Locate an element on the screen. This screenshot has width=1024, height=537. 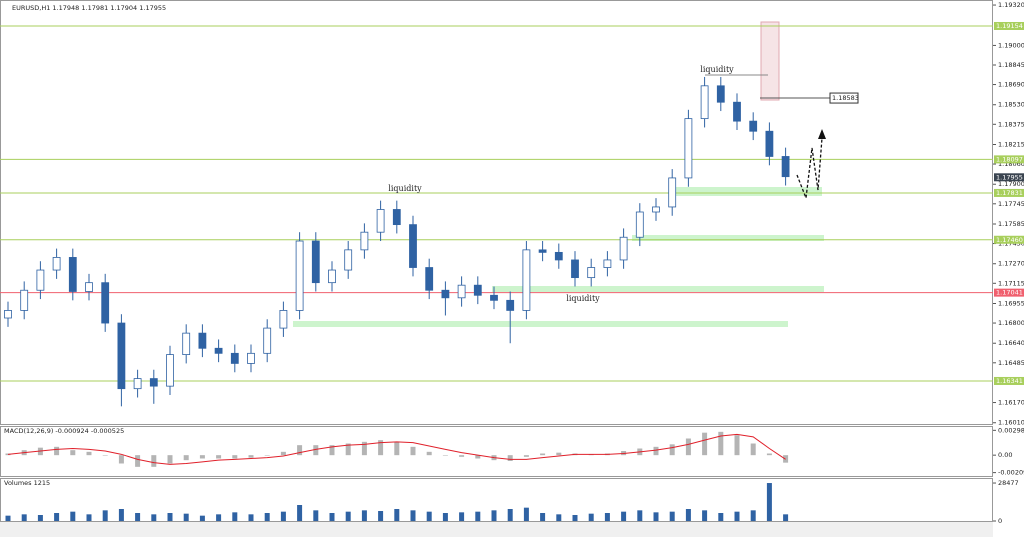
level-label: 1.17831 is located at coordinates (1009, 193).